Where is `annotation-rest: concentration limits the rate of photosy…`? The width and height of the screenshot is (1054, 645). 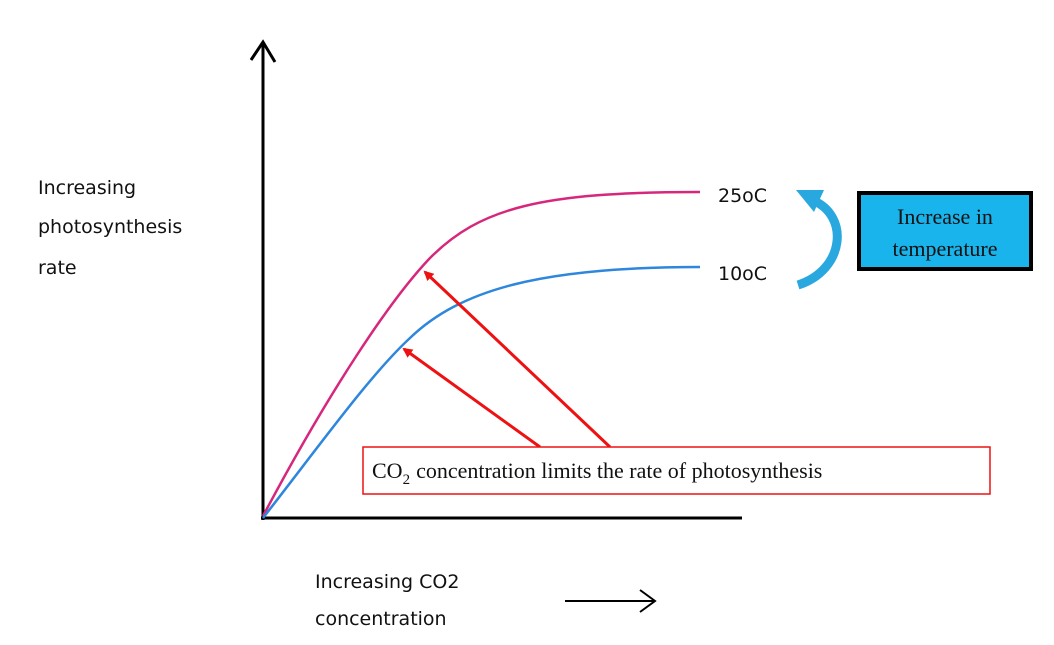
annotation-rest: concentration limits the rate of photosy… is located at coordinates (619, 470).